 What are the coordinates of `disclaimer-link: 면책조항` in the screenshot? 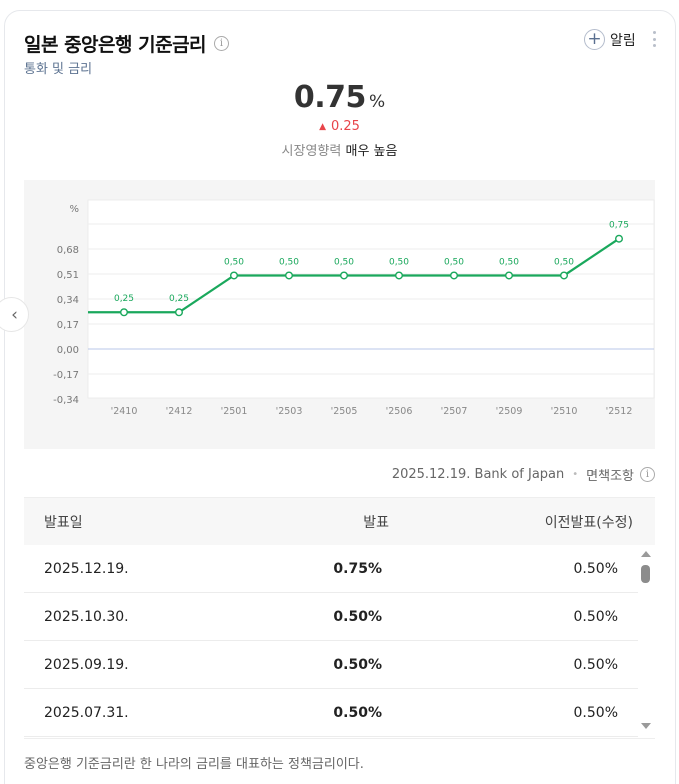 It's located at (610, 476).